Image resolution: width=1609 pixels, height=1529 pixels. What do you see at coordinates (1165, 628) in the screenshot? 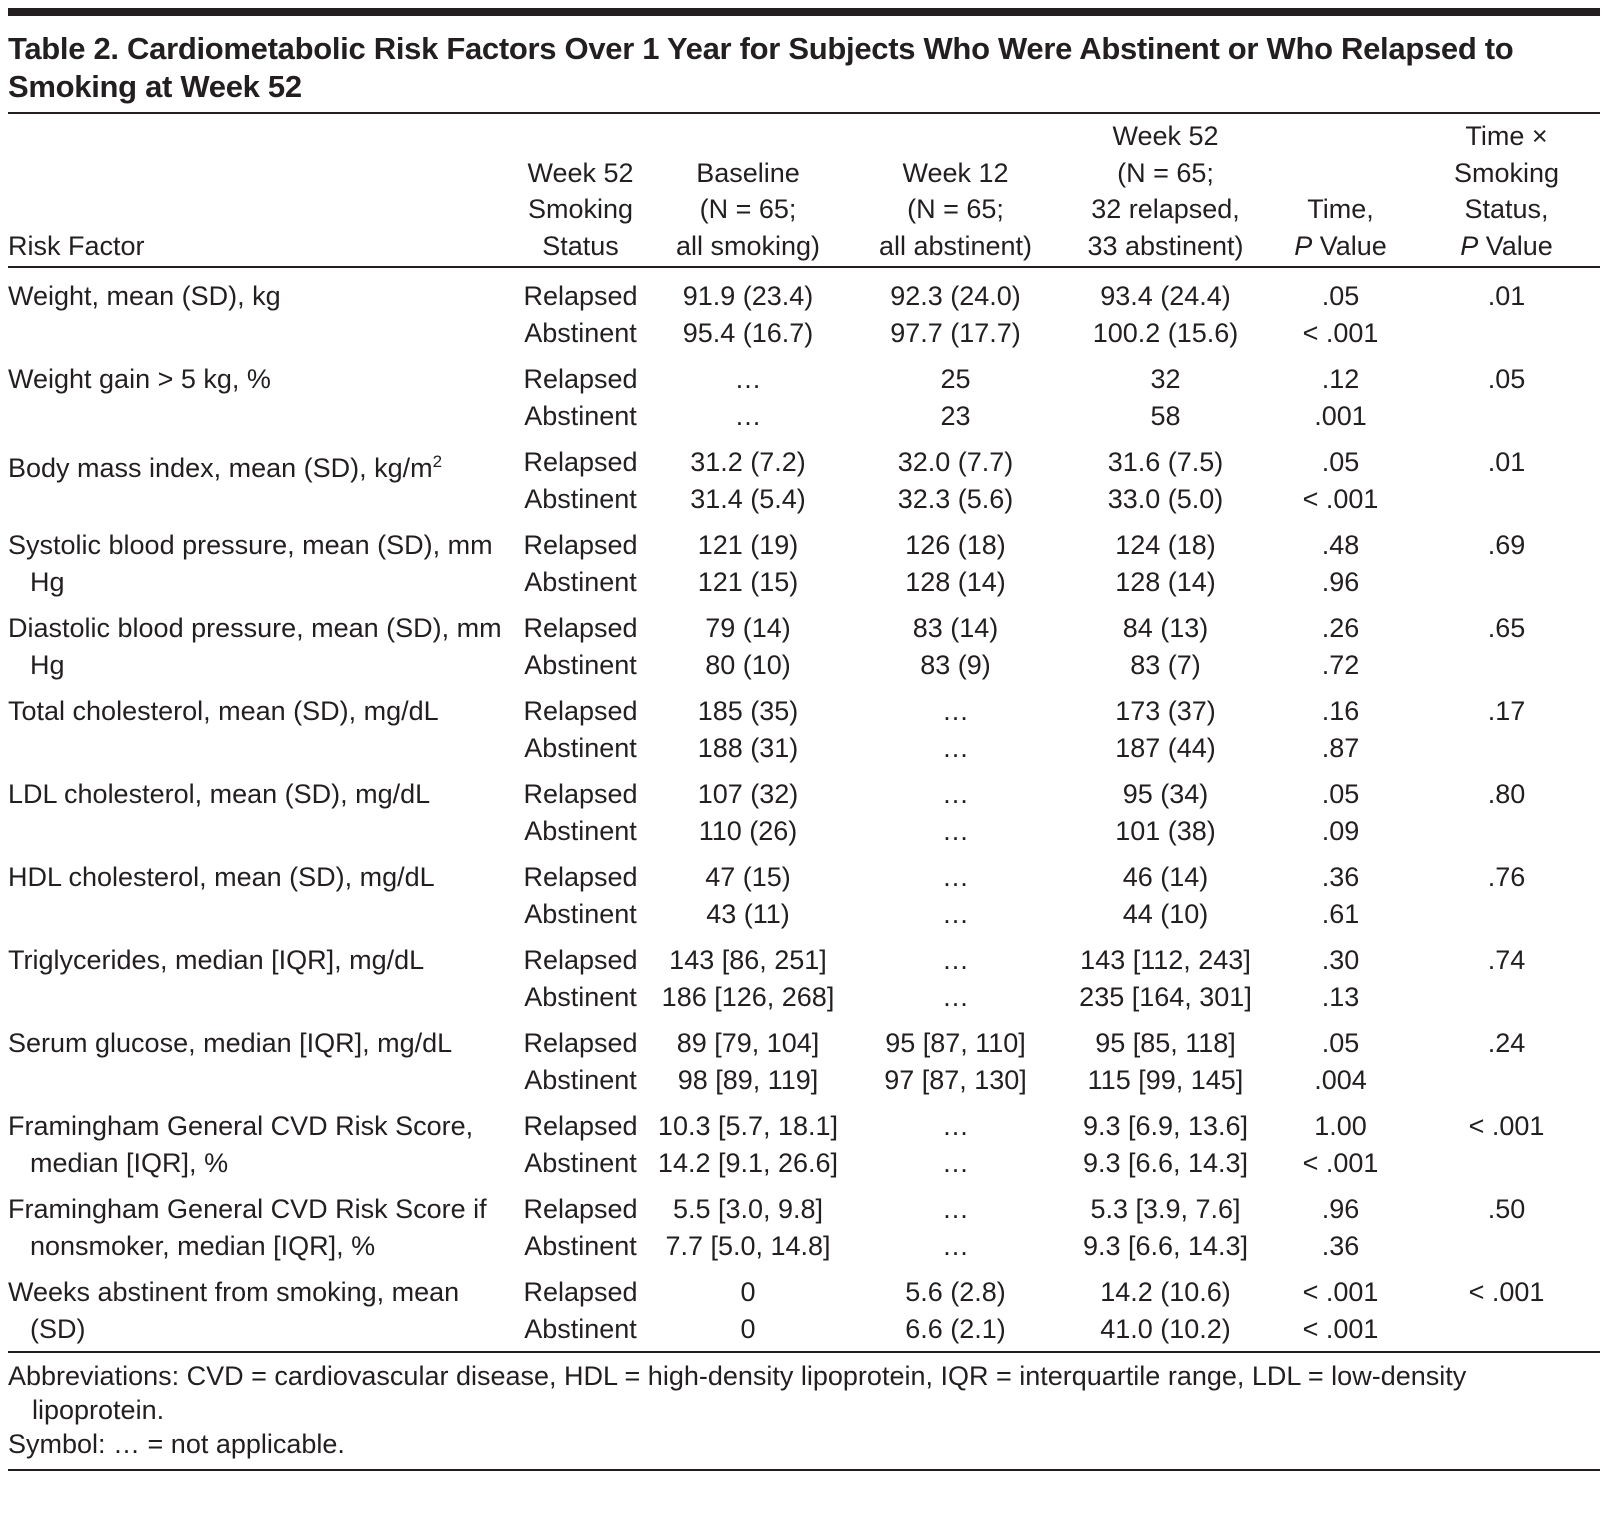
I see `cell-week52: 84 (13)` at bounding box center [1165, 628].